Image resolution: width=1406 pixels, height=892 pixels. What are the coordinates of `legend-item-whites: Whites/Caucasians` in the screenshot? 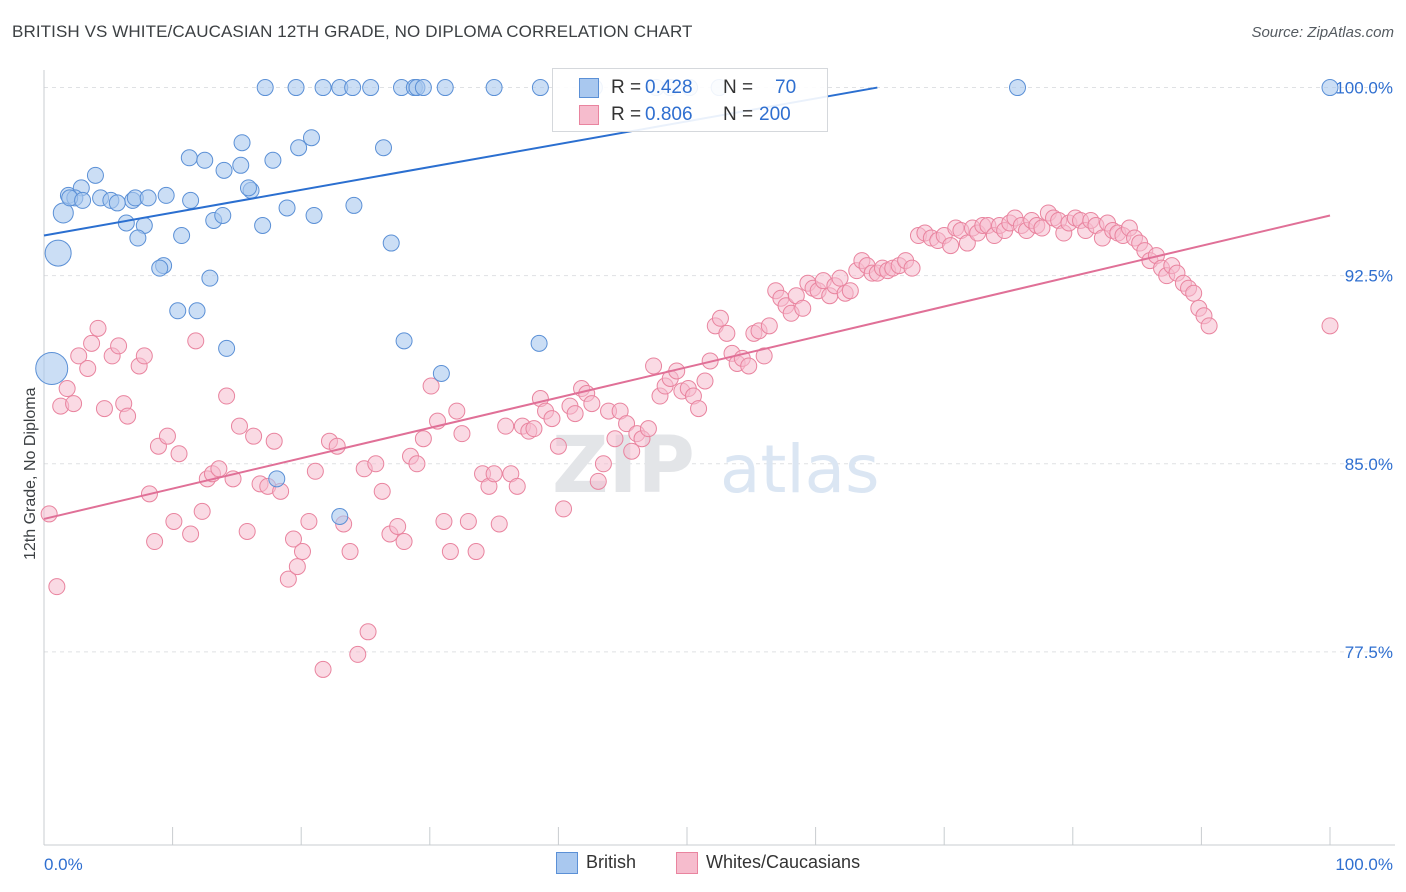 It's located at (768, 863).